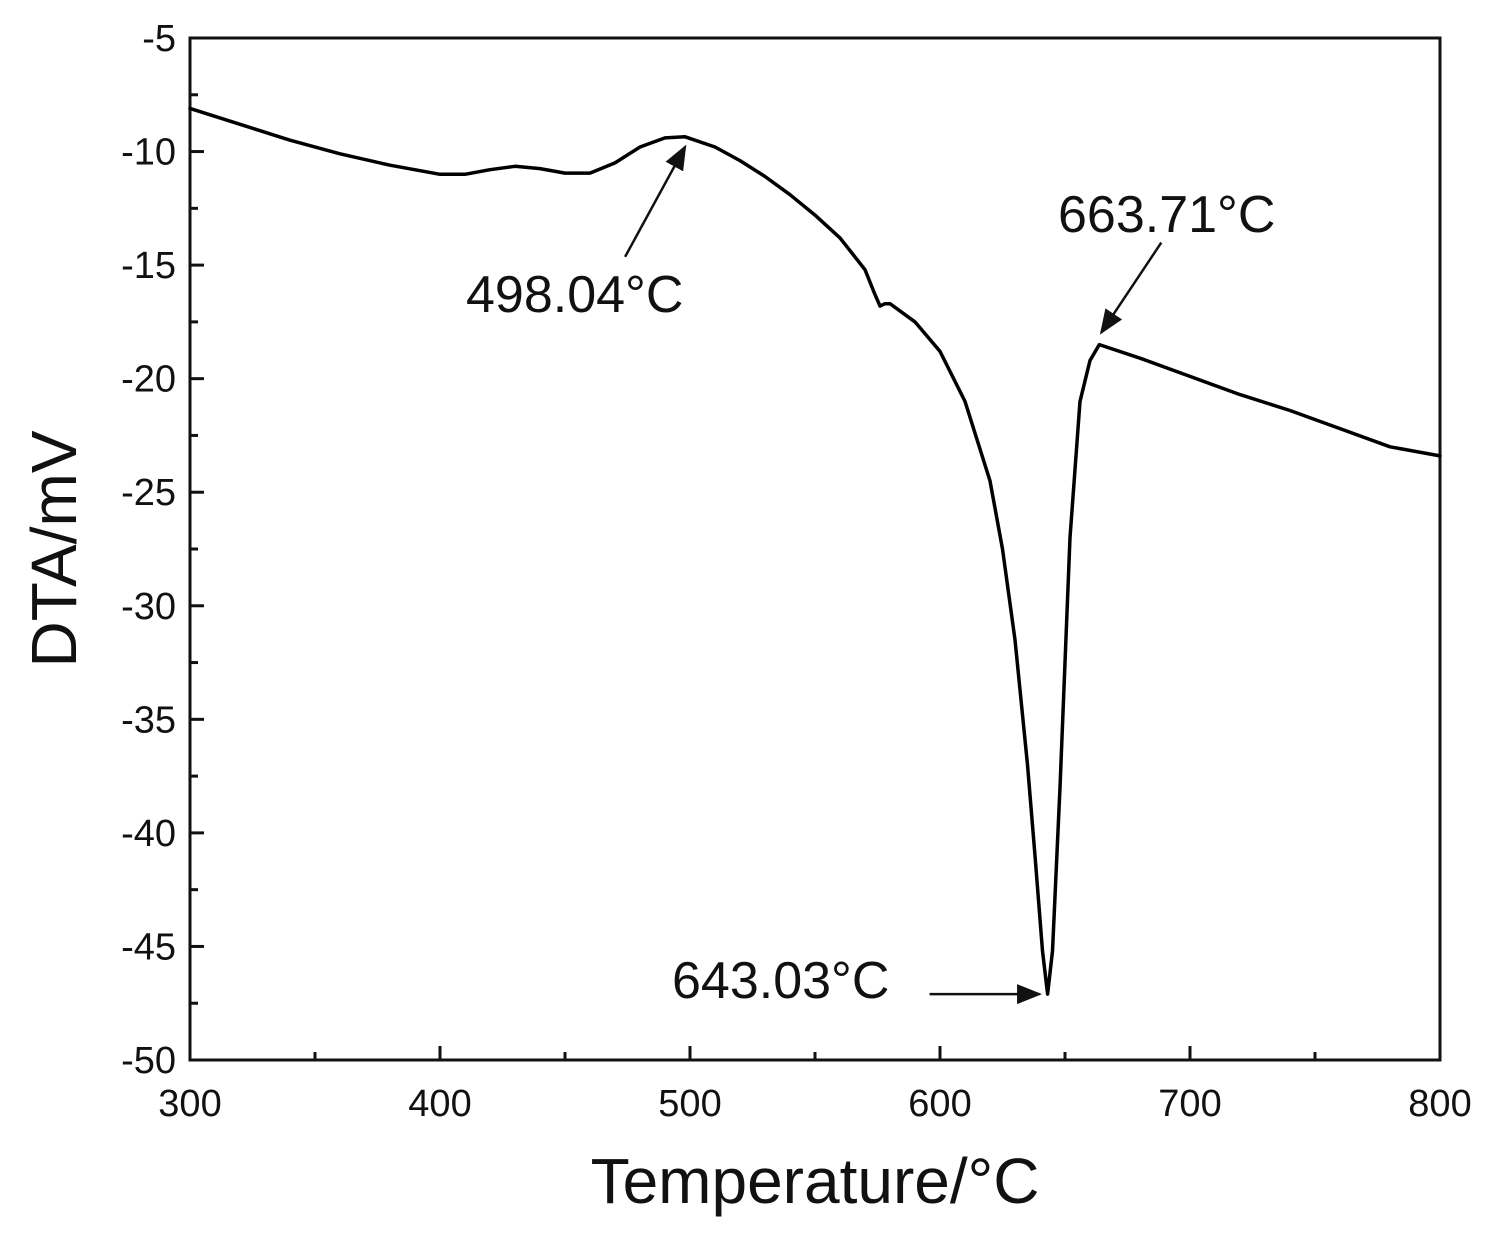 This screenshot has height=1235, width=1494. Describe the element at coordinates (148, 1061) in the screenshot. I see `y-tick-label: -50` at that location.